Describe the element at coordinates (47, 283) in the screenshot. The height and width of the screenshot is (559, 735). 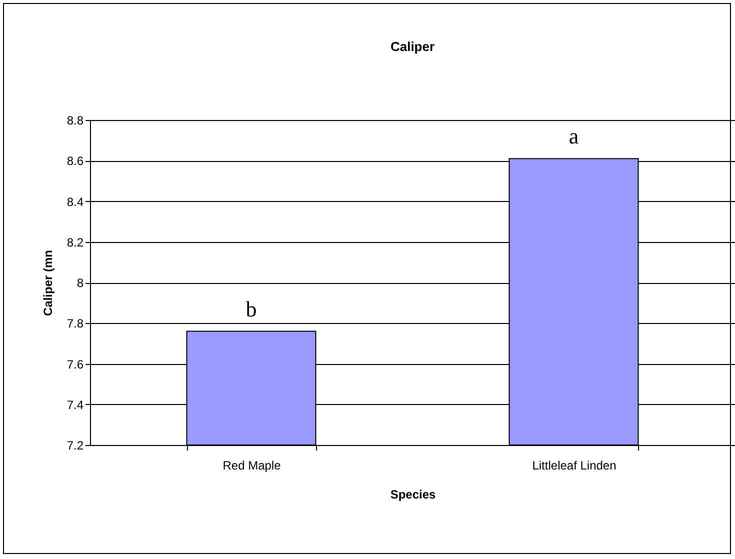
I see `y-axis-title: Caliper (mn` at that location.